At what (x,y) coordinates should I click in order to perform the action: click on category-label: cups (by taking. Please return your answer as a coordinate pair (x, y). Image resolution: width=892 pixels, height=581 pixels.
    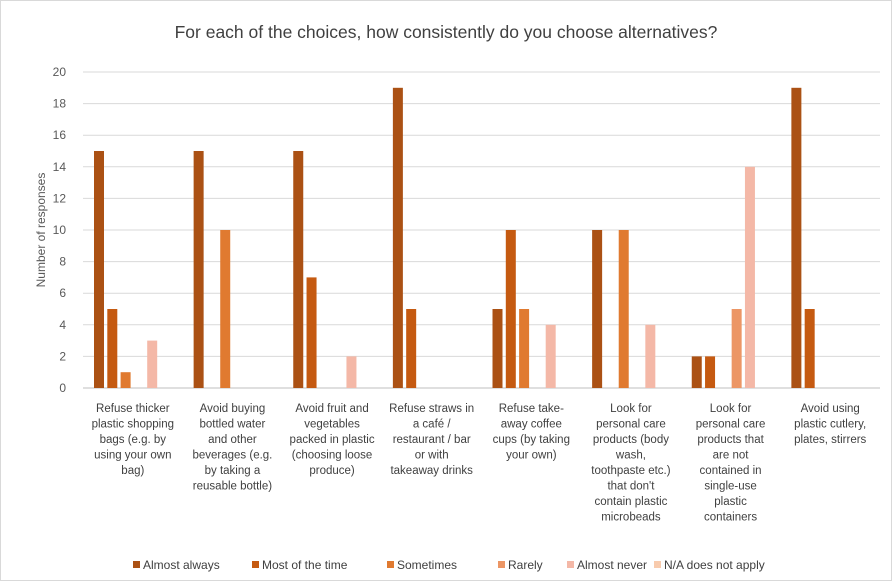
    Looking at the image, I should click on (531, 440).